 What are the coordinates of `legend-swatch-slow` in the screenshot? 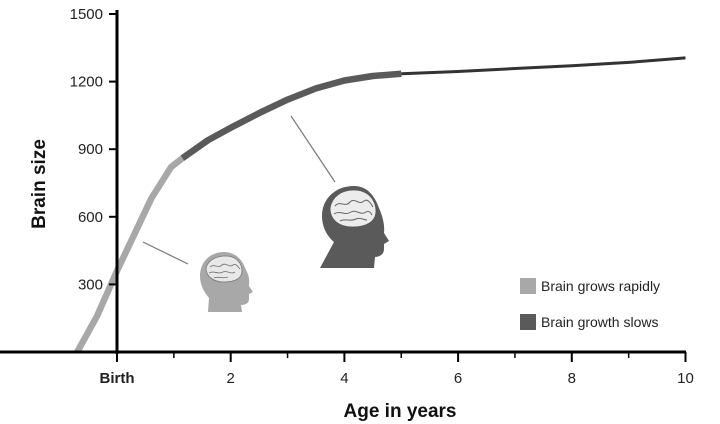 It's located at (528, 322).